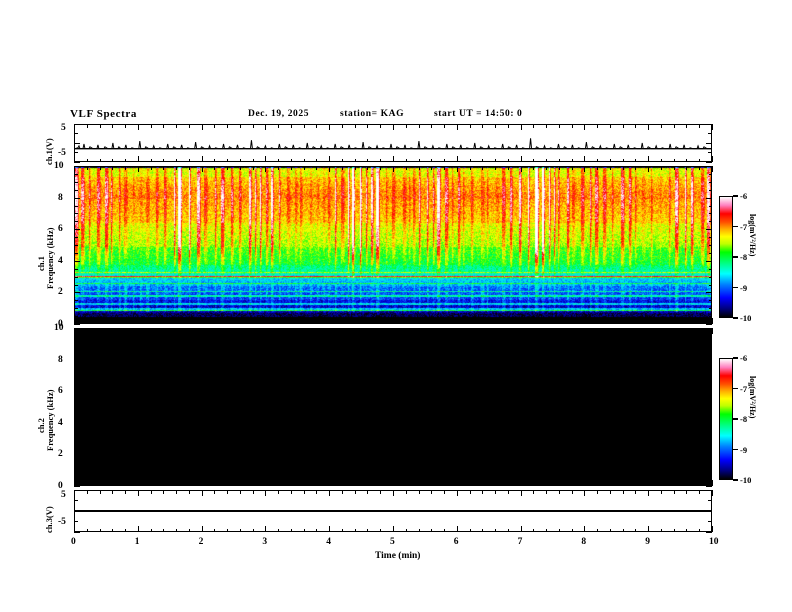  I want to click on x-tick-label-4: 4, so click(328, 542).